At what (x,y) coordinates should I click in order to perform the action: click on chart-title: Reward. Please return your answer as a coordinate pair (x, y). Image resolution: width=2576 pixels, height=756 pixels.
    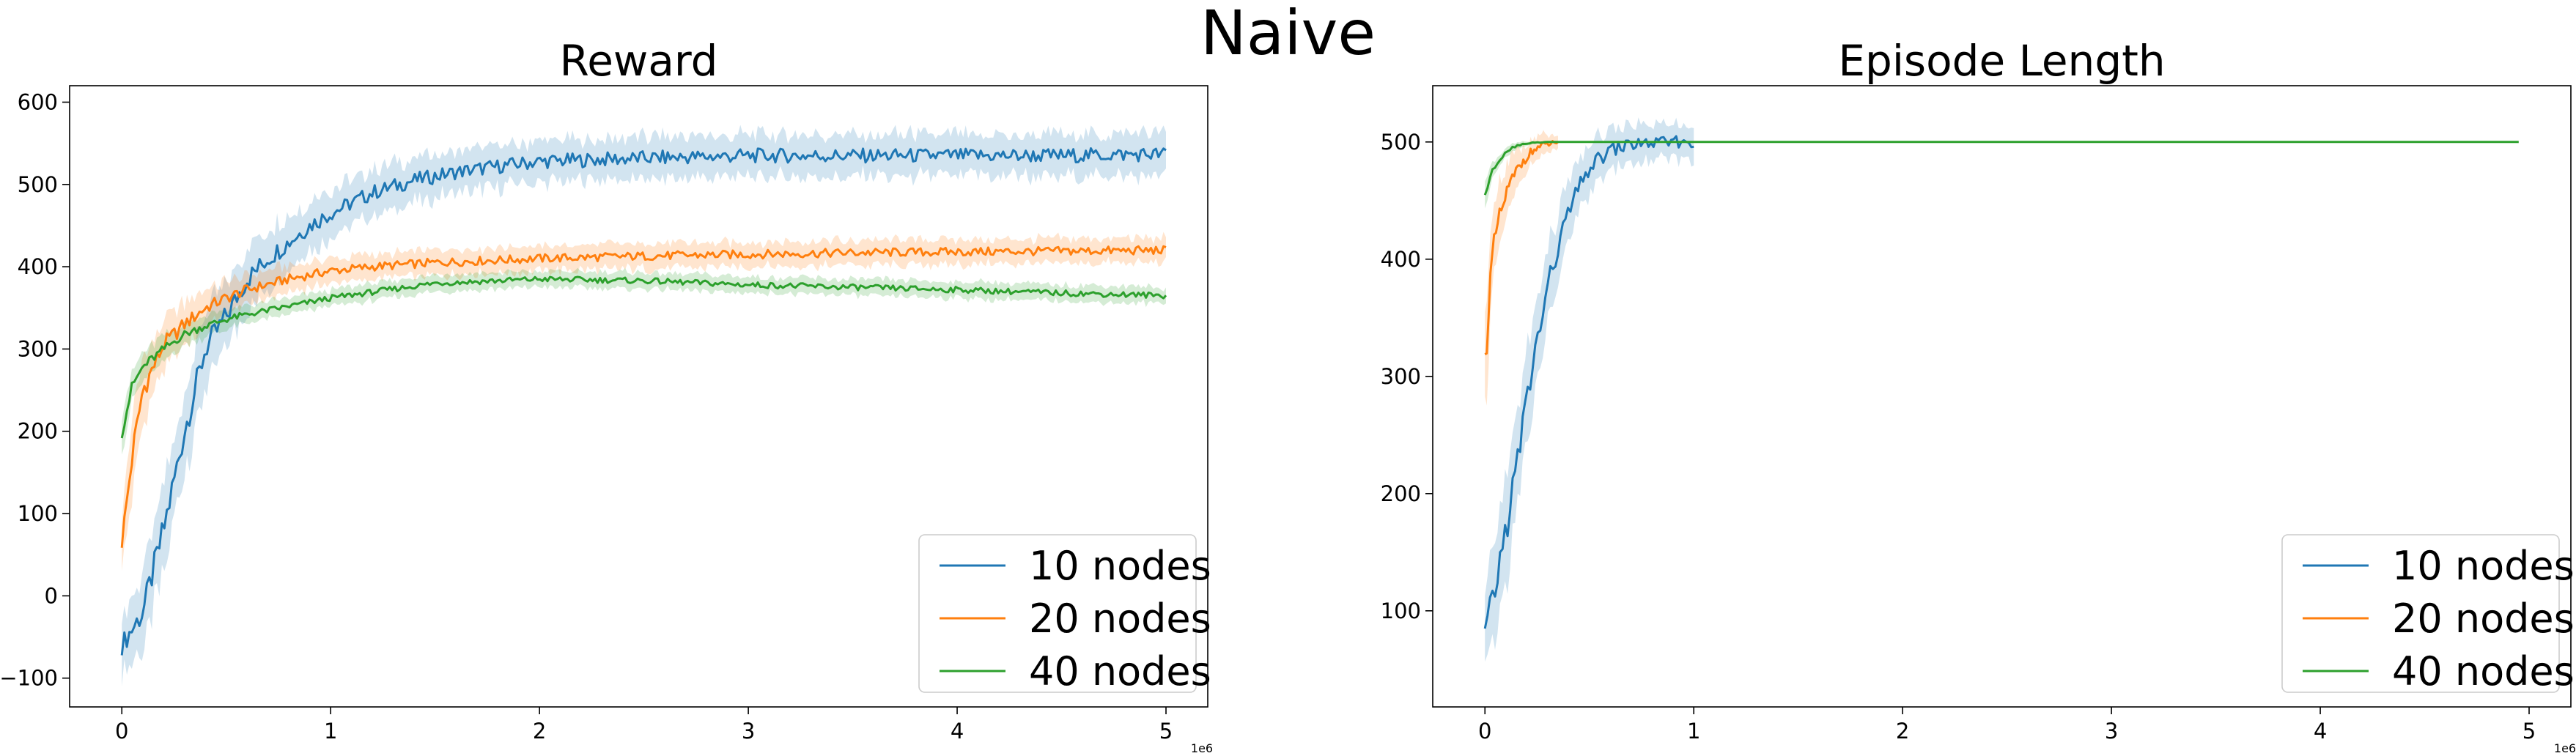
    Looking at the image, I should click on (639, 61).